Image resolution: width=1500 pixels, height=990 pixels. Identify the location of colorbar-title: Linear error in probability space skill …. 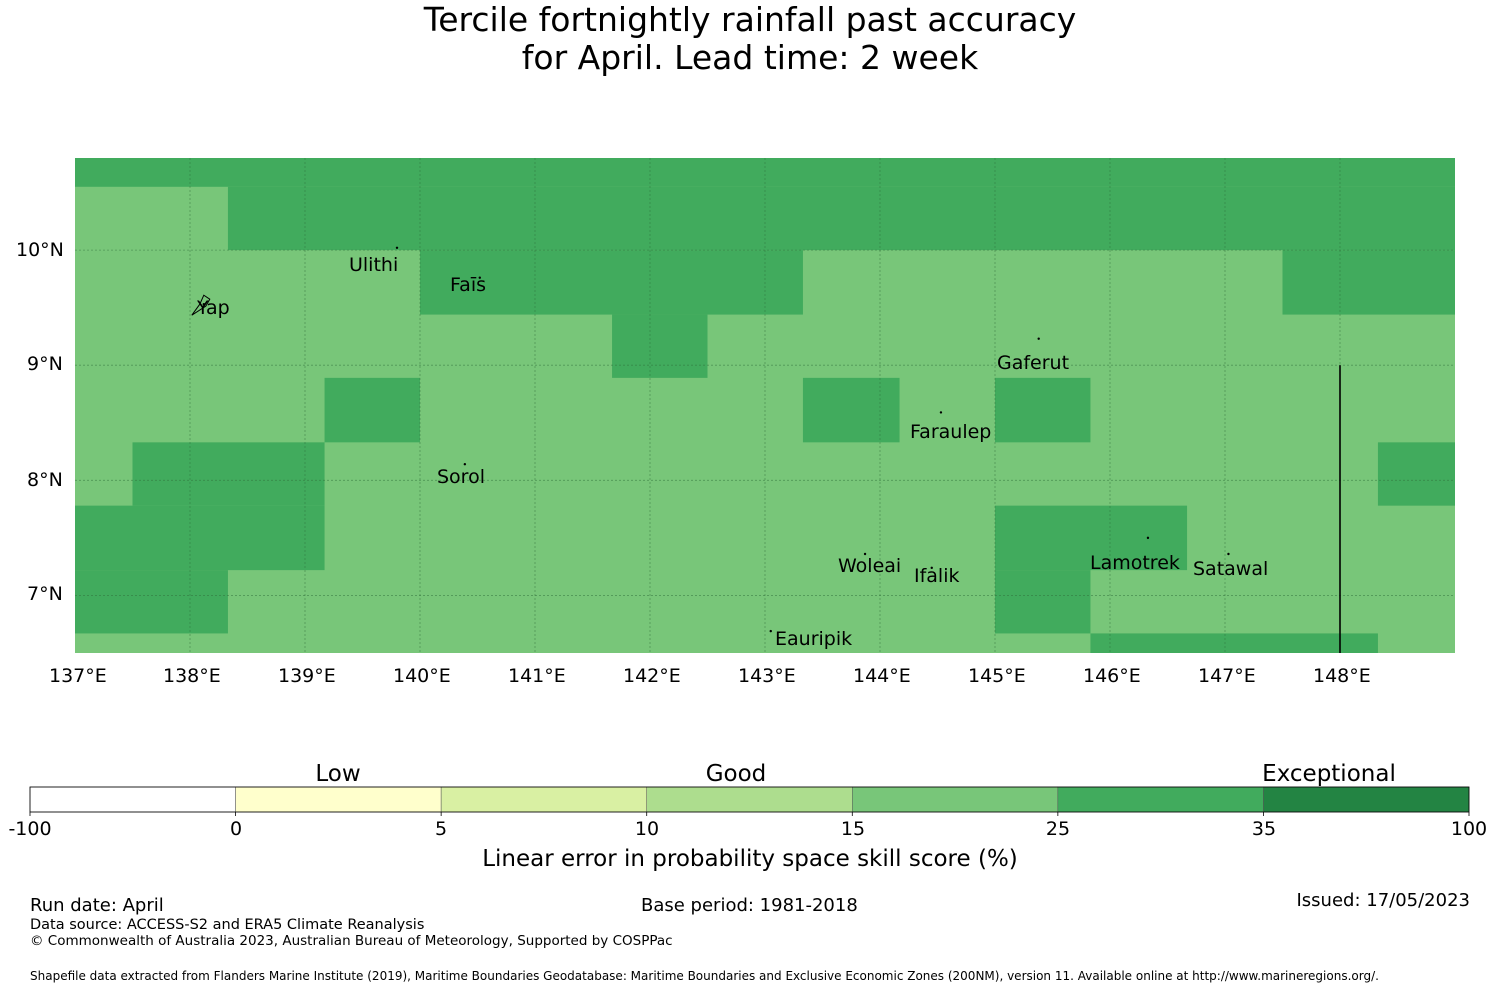
(750, 859).